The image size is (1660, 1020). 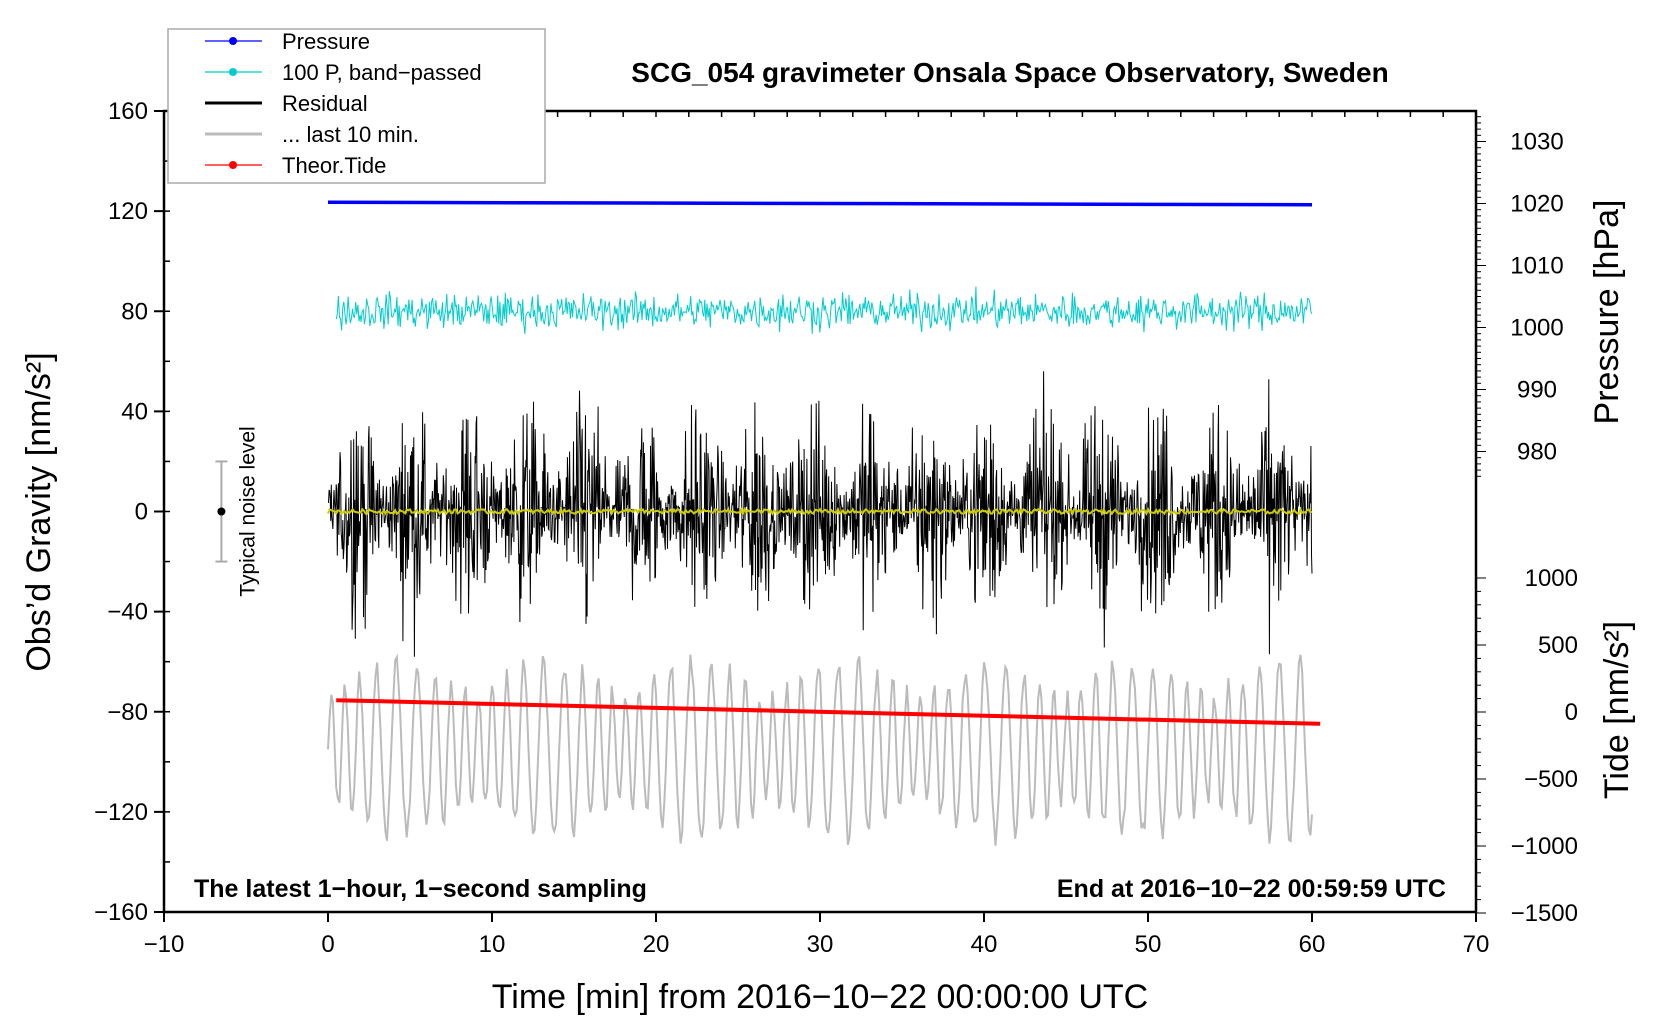 What do you see at coordinates (420, 889) in the screenshot?
I see `annotation-left: The latest 1−hour, 1−second sampling` at bounding box center [420, 889].